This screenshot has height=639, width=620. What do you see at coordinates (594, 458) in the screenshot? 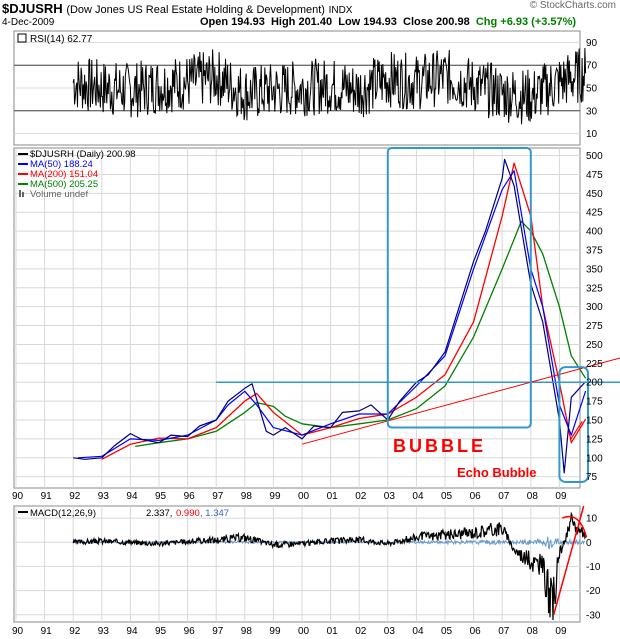
I see `price-tick-label: 100` at bounding box center [594, 458].